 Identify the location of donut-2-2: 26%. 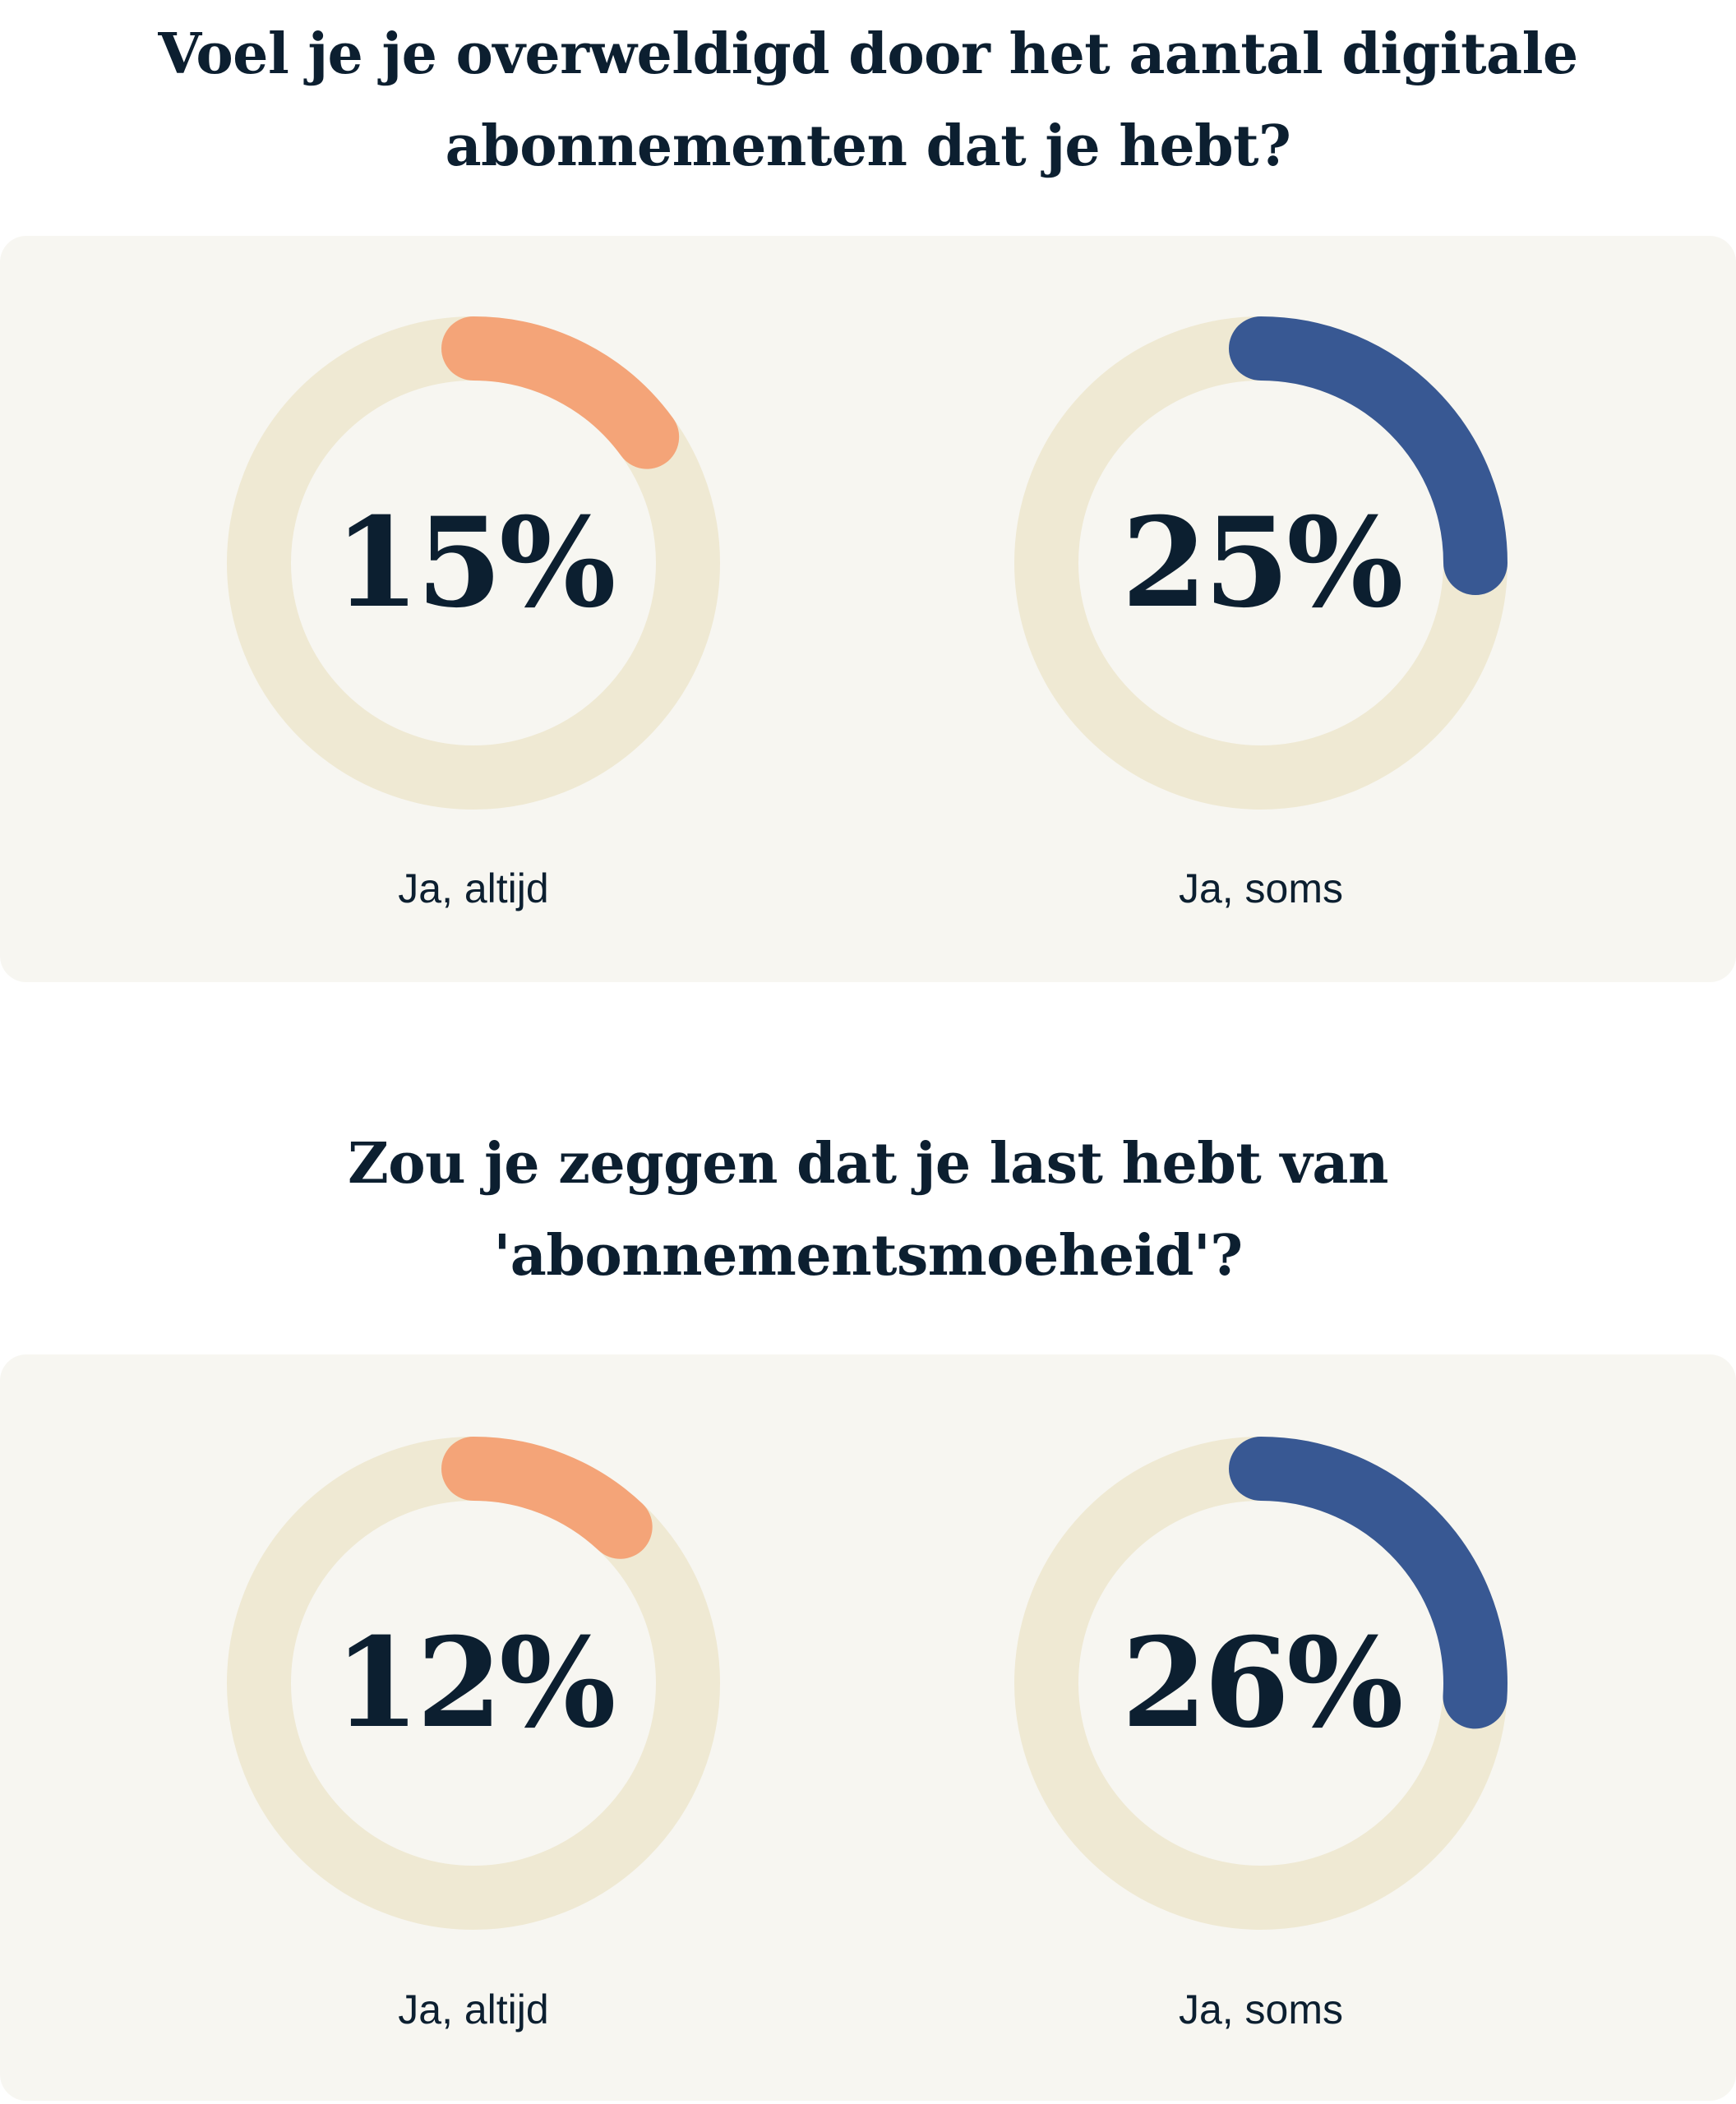
(1261, 1683).